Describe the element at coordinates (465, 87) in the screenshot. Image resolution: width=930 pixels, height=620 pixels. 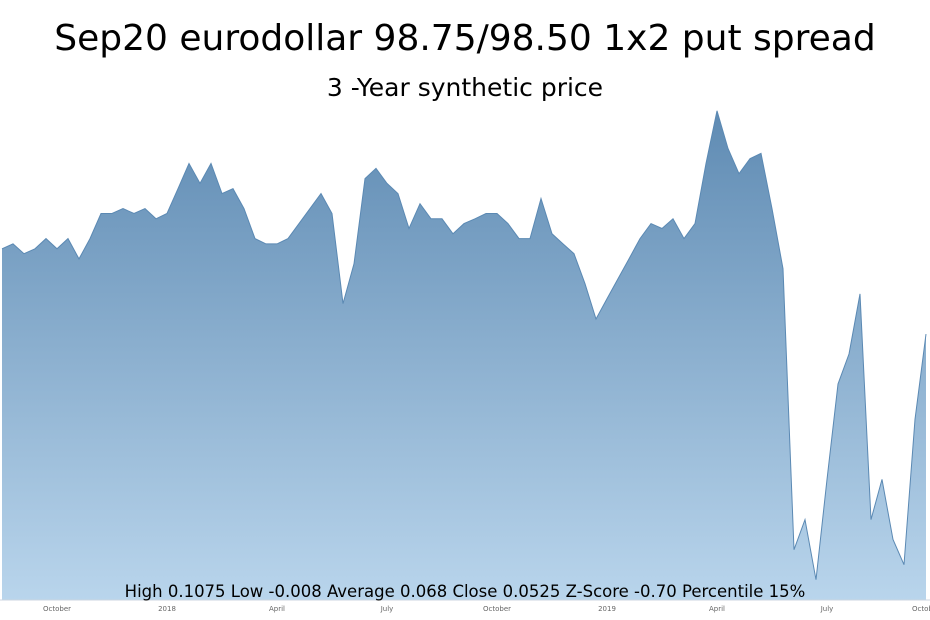
I see `chart-subtitle: 3 -Year synthetic price` at that location.